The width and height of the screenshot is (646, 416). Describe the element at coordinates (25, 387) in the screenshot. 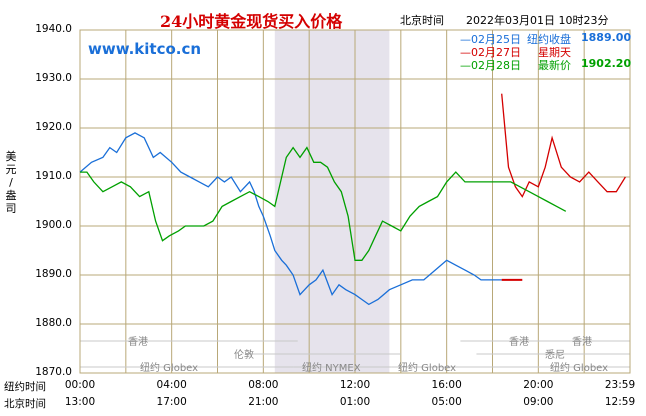

I see `ny-time-row-label: 纽约时间` at that location.